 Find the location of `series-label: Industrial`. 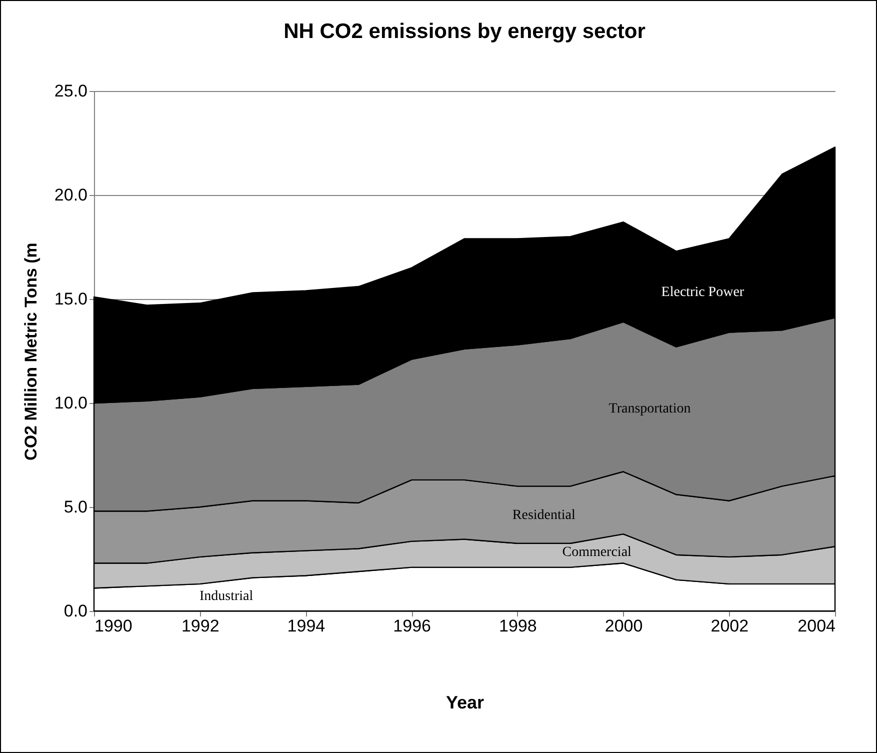

series-label: Industrial is located at coordinates (226, 596).